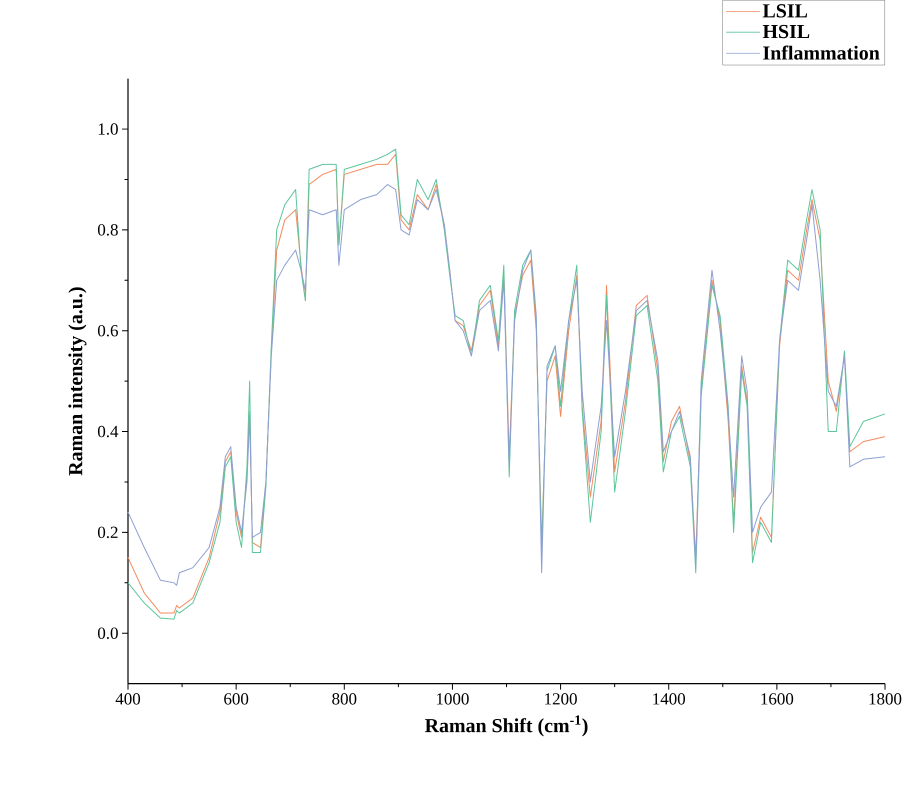 Image resolution: width=913 pixels, height=789 pixels. What do you see at coordinates (108, 532) in the screenshot?
I see `y-tick-label: 0.2` at bounding box center [108, 532].